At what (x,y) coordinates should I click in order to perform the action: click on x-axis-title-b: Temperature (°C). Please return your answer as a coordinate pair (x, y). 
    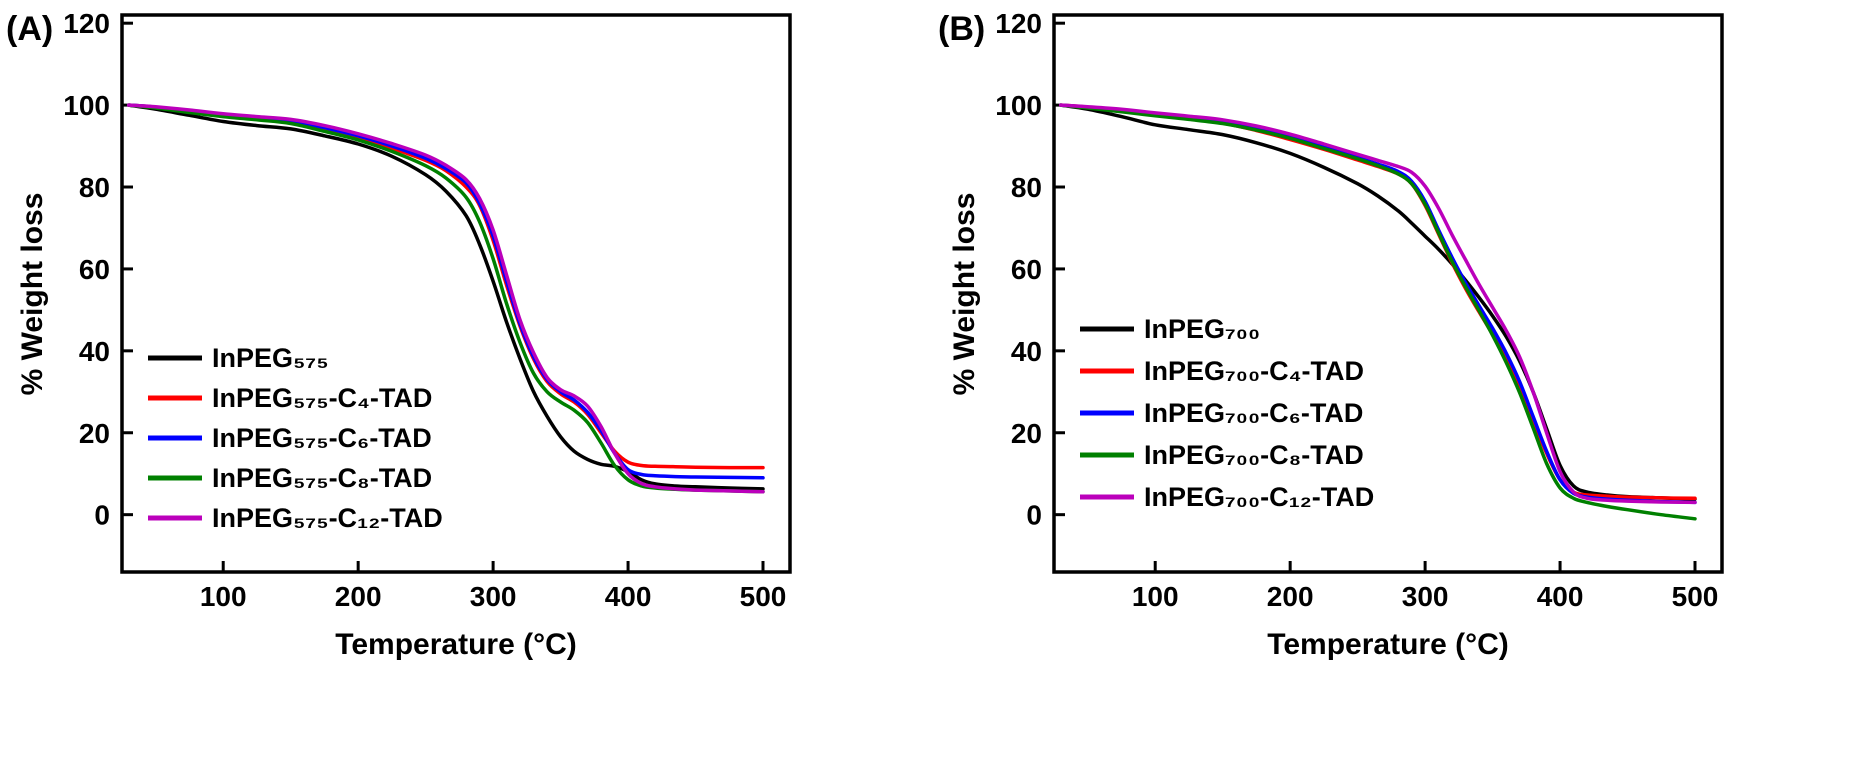
    Looking at the image, I should click on (1387, 644).